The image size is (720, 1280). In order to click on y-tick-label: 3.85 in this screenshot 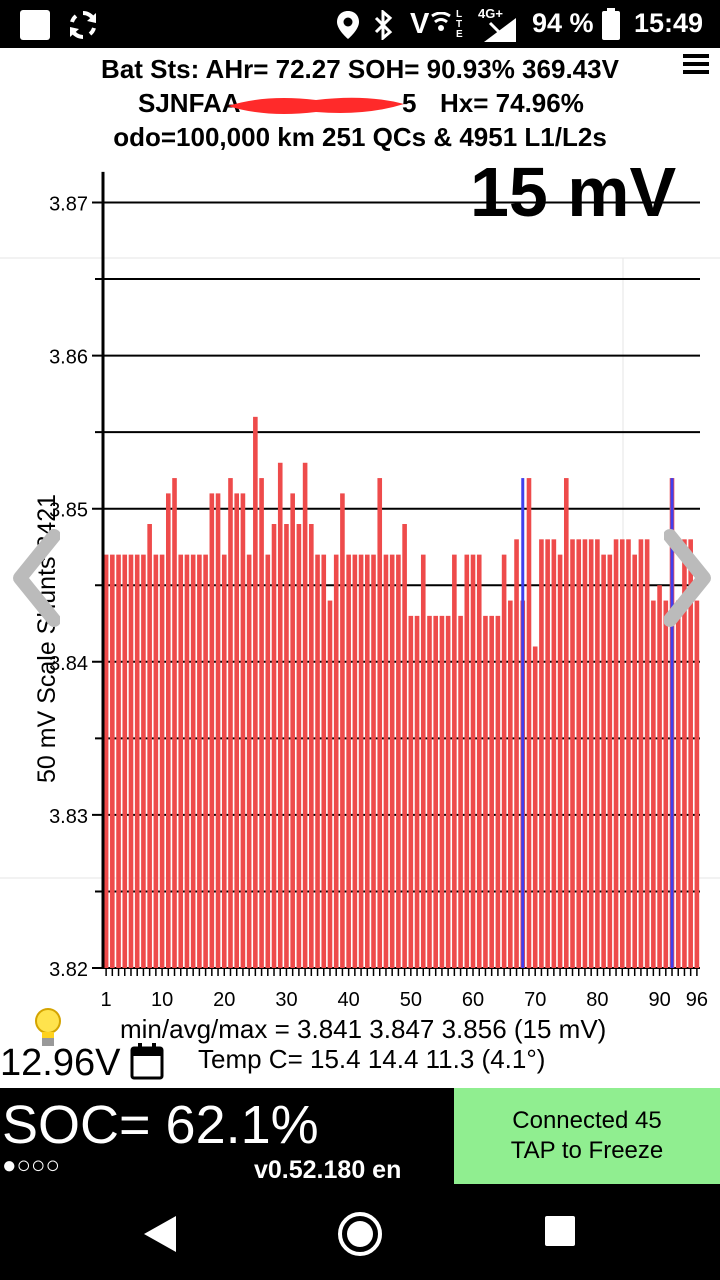, I will do `click(68, 511)`.